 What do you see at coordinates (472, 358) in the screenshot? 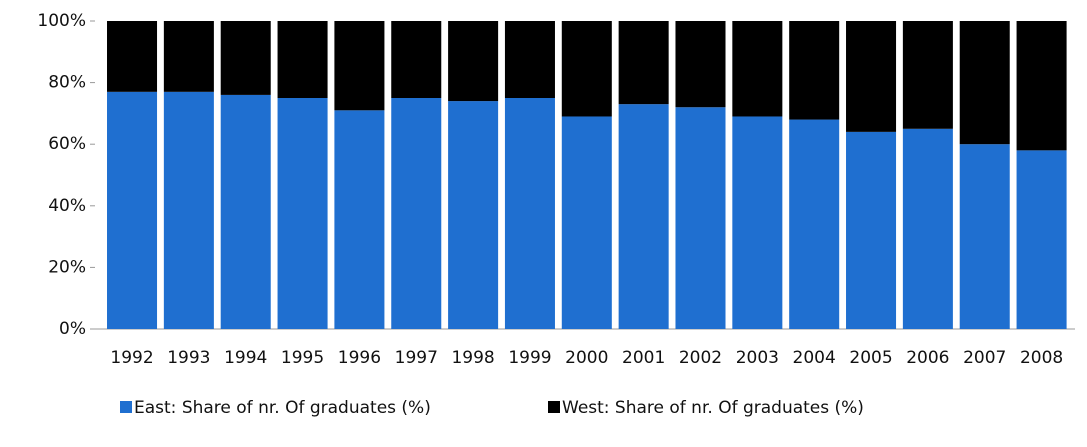
I see `x-tick-label: 1998` at bounding box center [472, 358].